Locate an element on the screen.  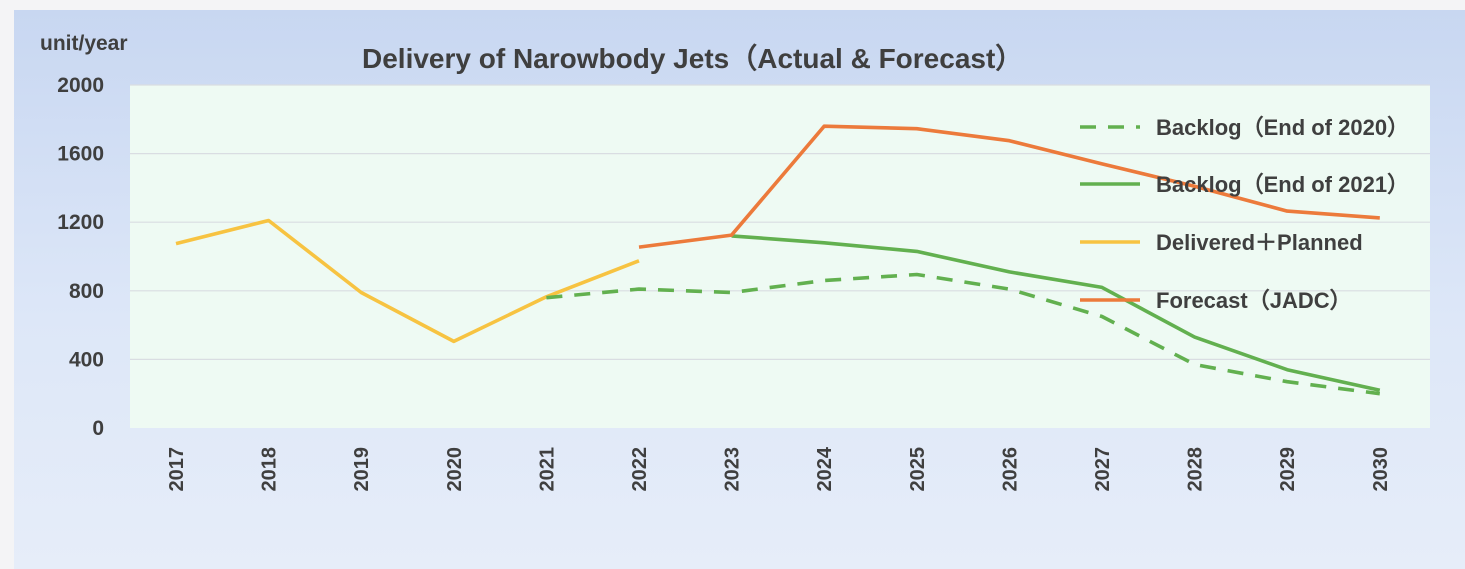
x-tick-label: 2020 is located at coordinates (455, 469).